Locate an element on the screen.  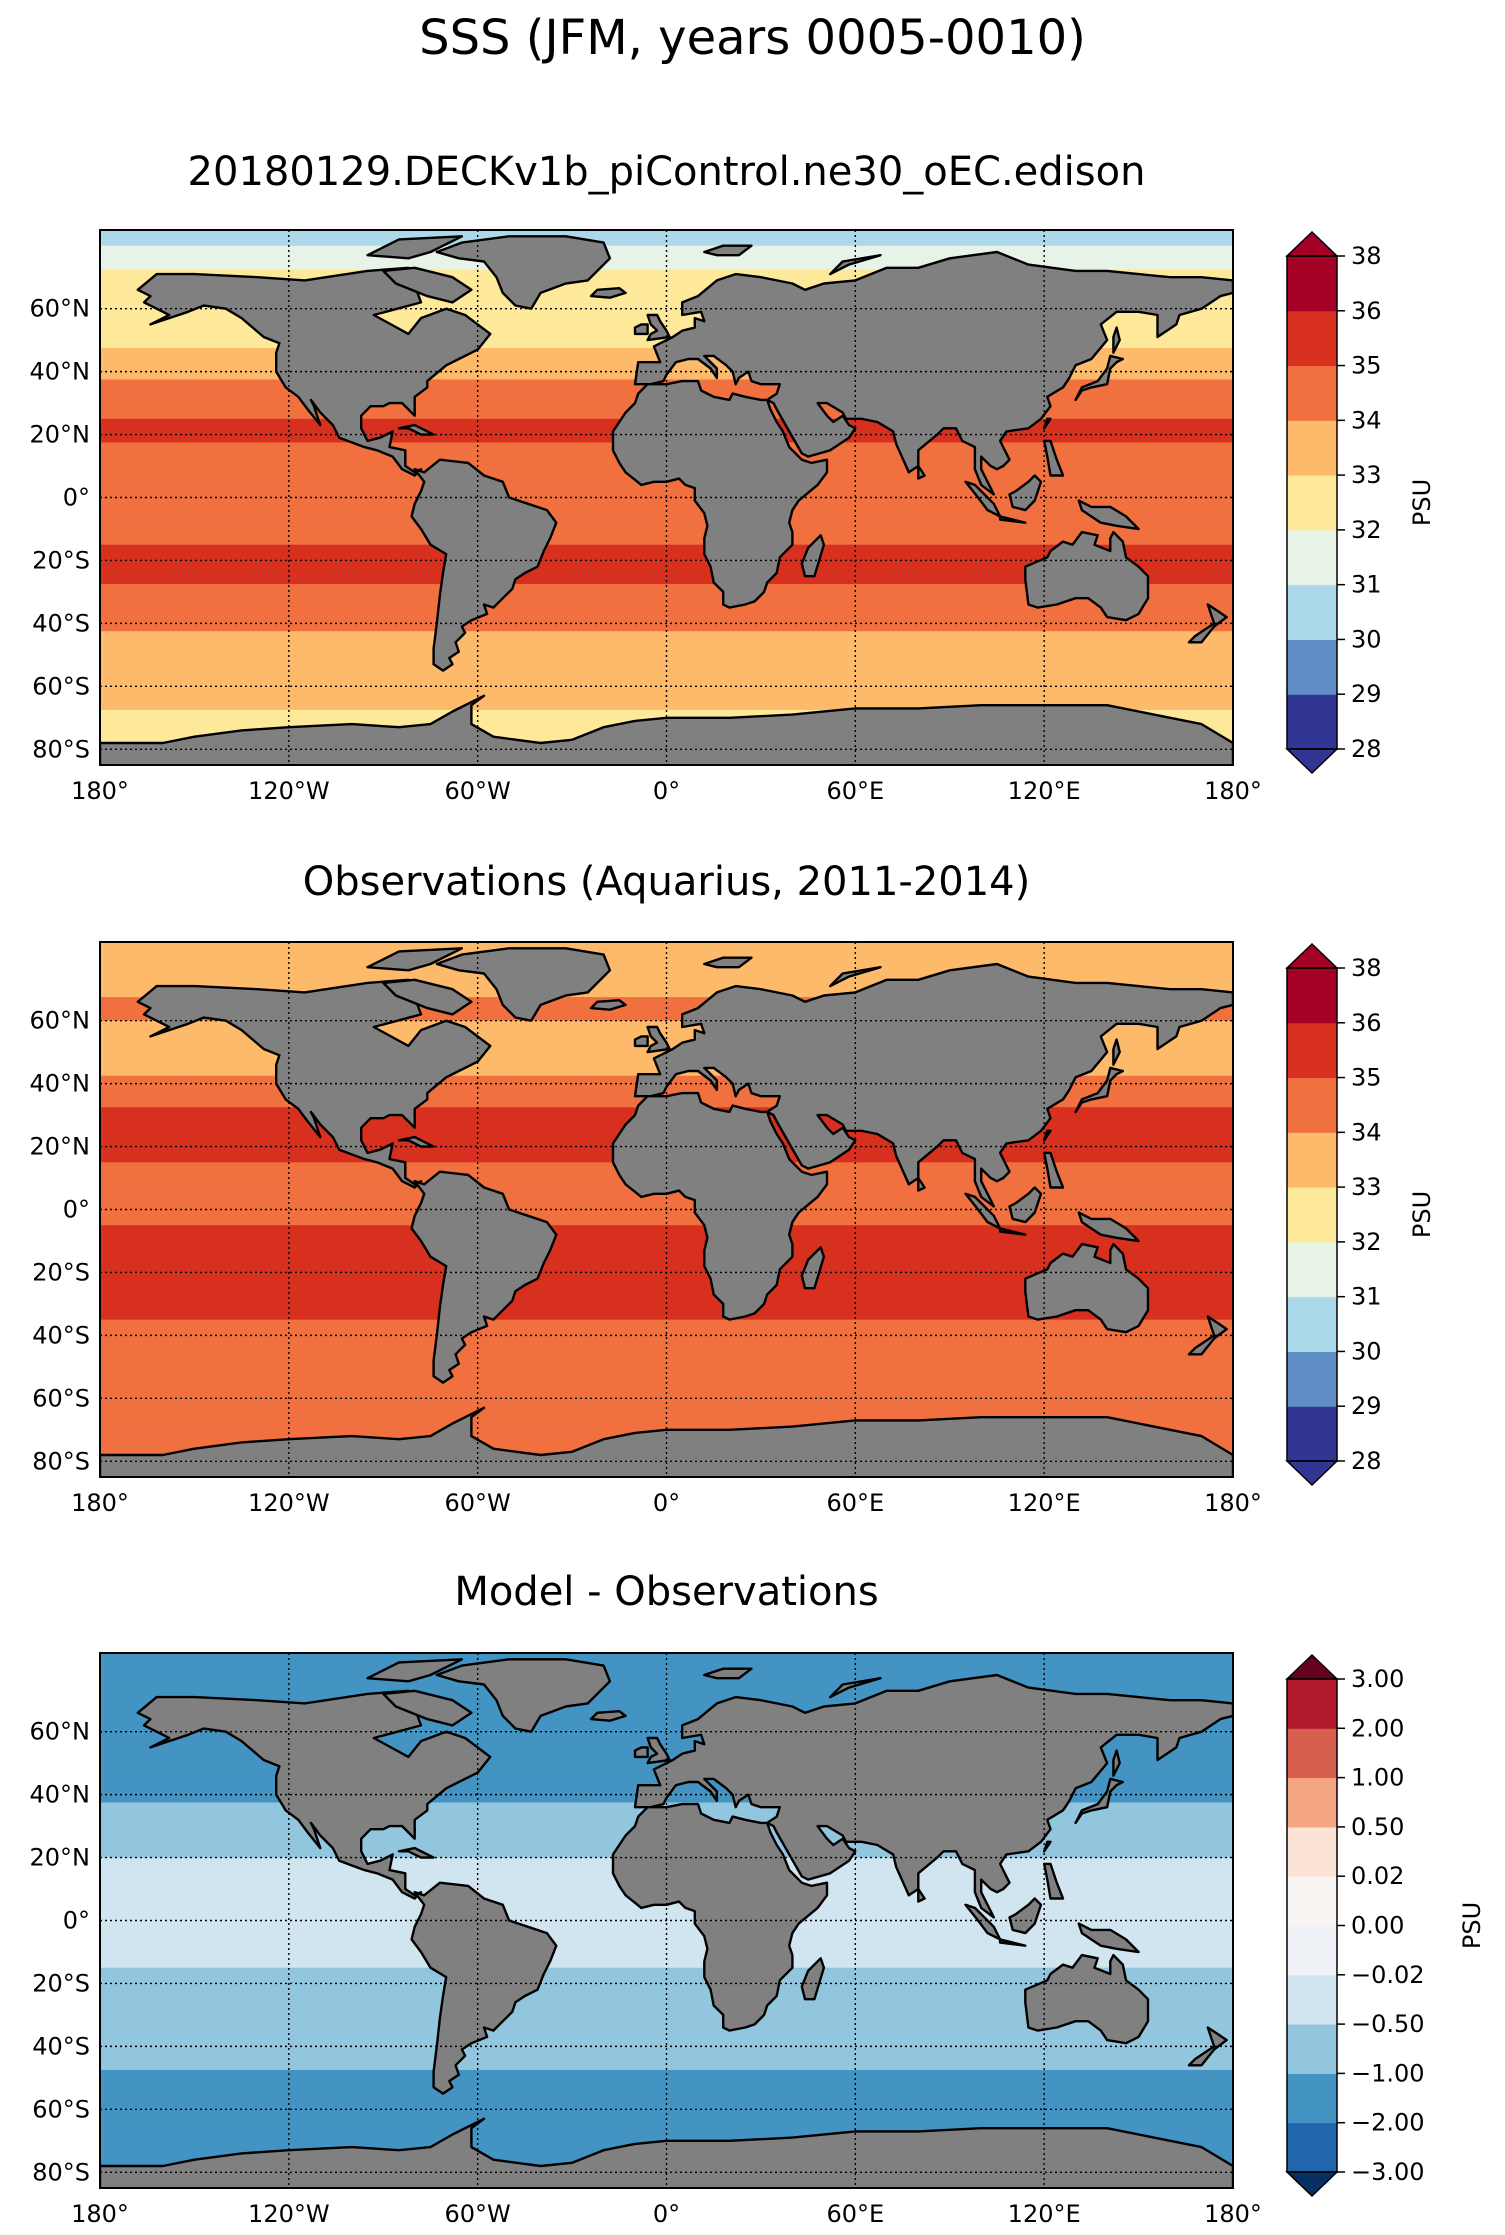
colorbar-tick-label: 31 is located at coordinates (1366, 1297).